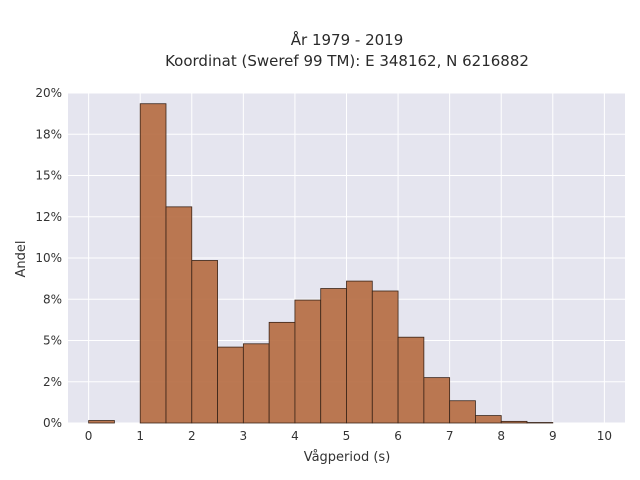 The image size is (640, 480). Describe the element at coordinates (604, 436) in the screenshot. I see `x-tick-label: 10` at that location.